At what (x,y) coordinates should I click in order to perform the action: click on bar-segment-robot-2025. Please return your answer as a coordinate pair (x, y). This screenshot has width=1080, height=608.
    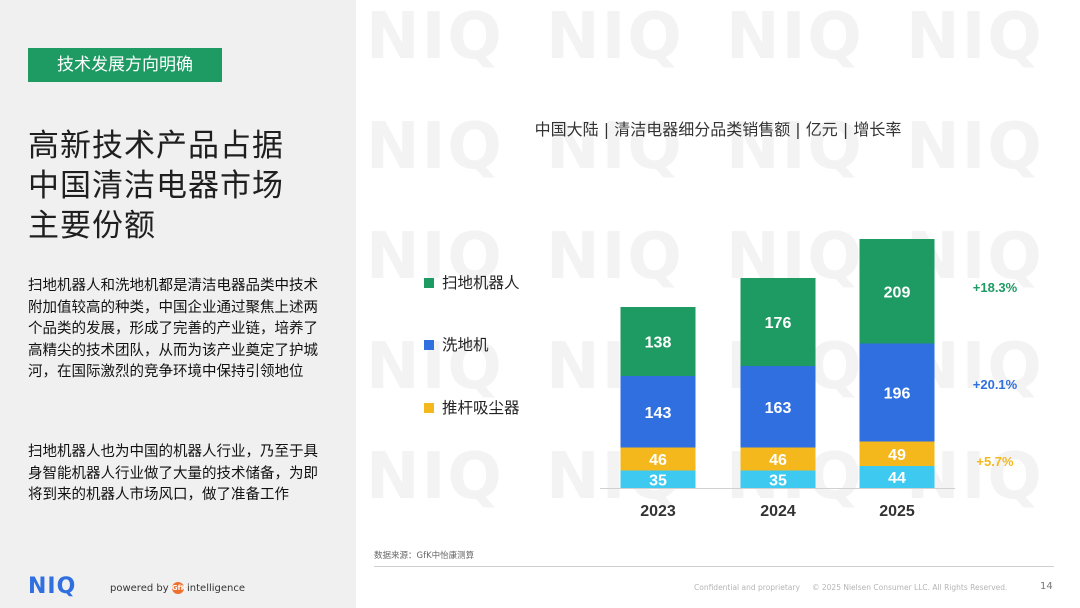
    Looking at the image, I should click on (897, 291).